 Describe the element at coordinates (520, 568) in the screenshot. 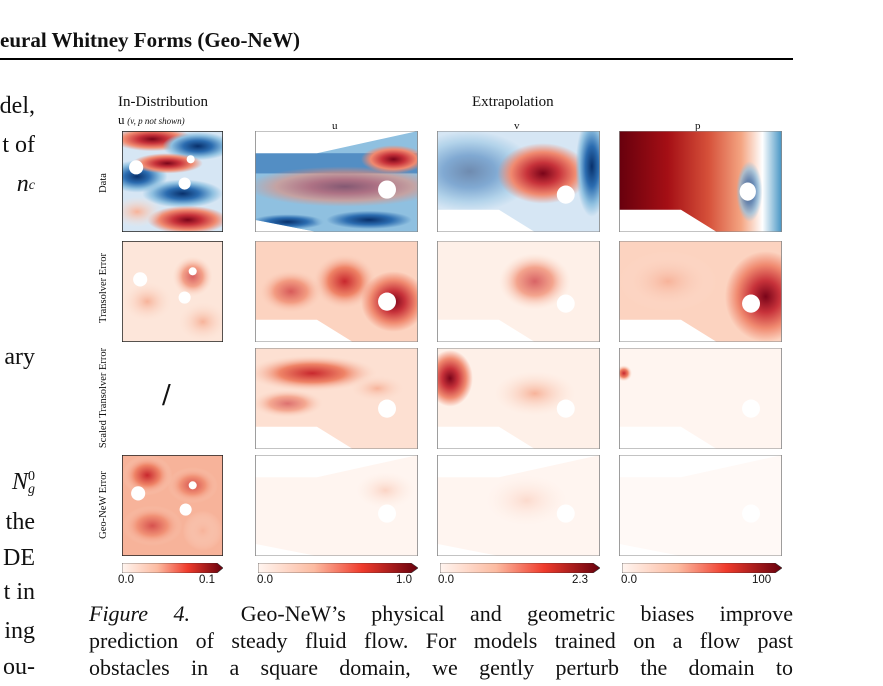

I see `colorbar-extrapolation-v` at that location.